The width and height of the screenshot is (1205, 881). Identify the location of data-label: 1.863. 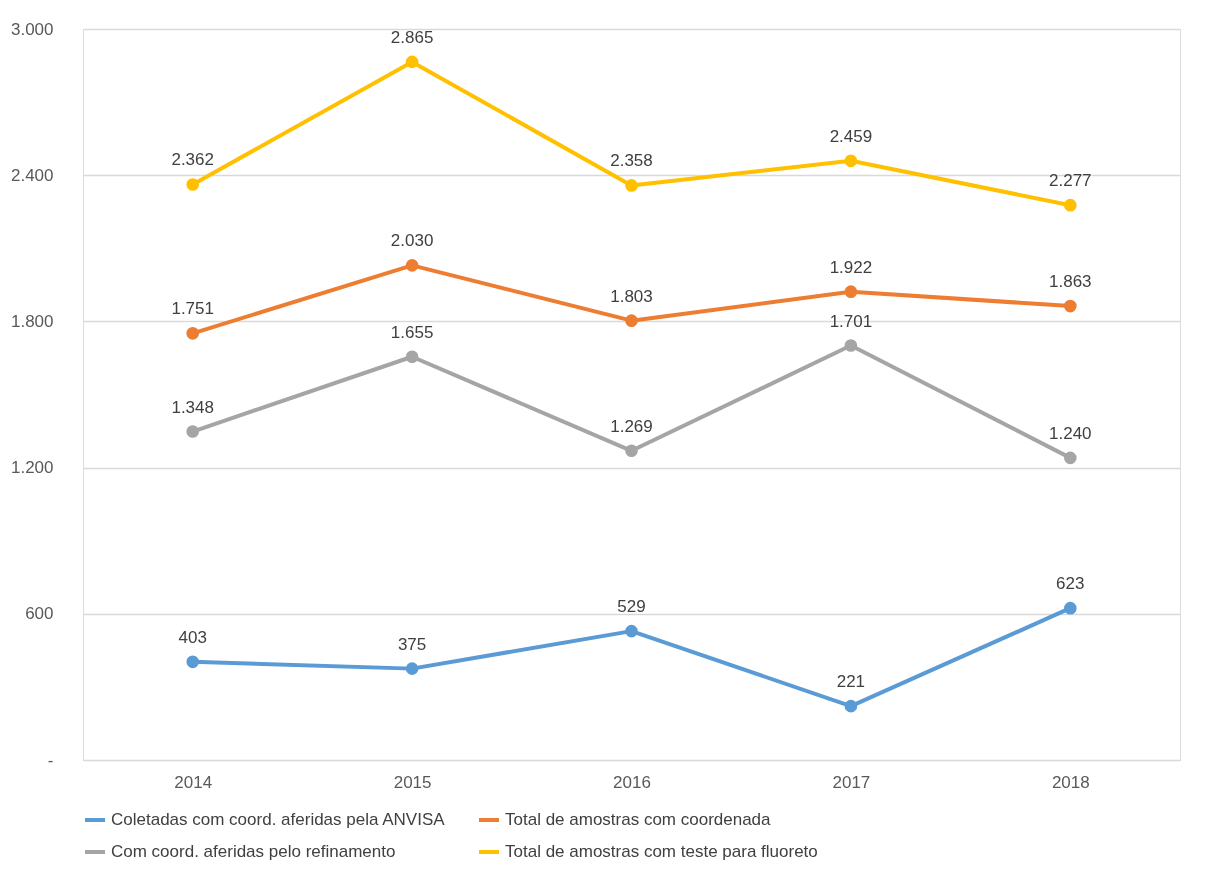
(1070, 282).